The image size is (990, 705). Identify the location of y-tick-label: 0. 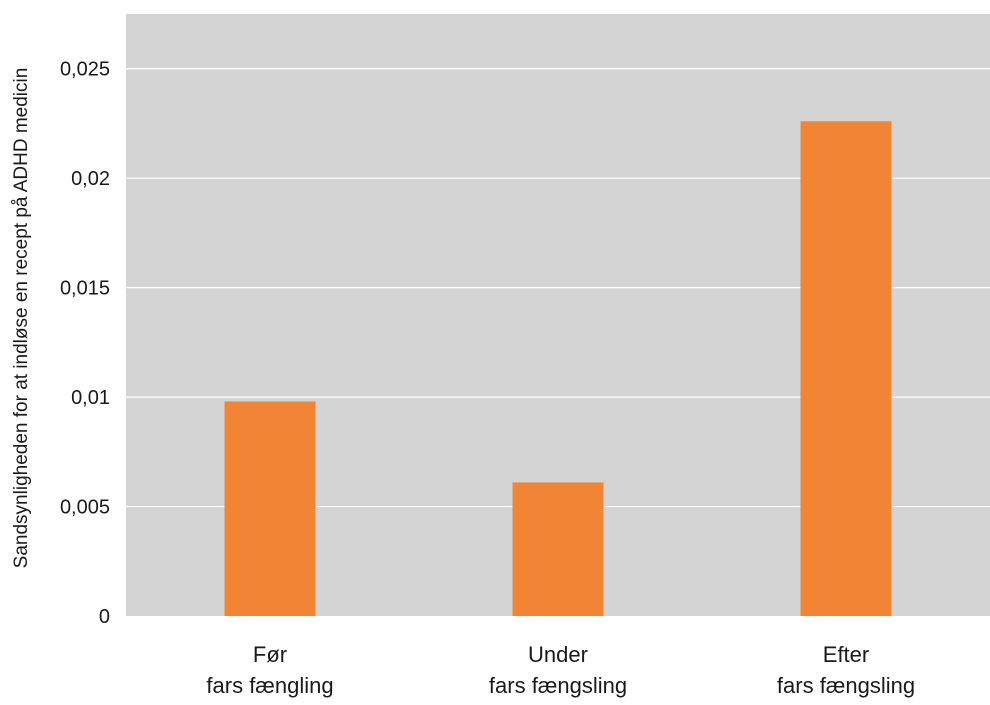
(104, 617).